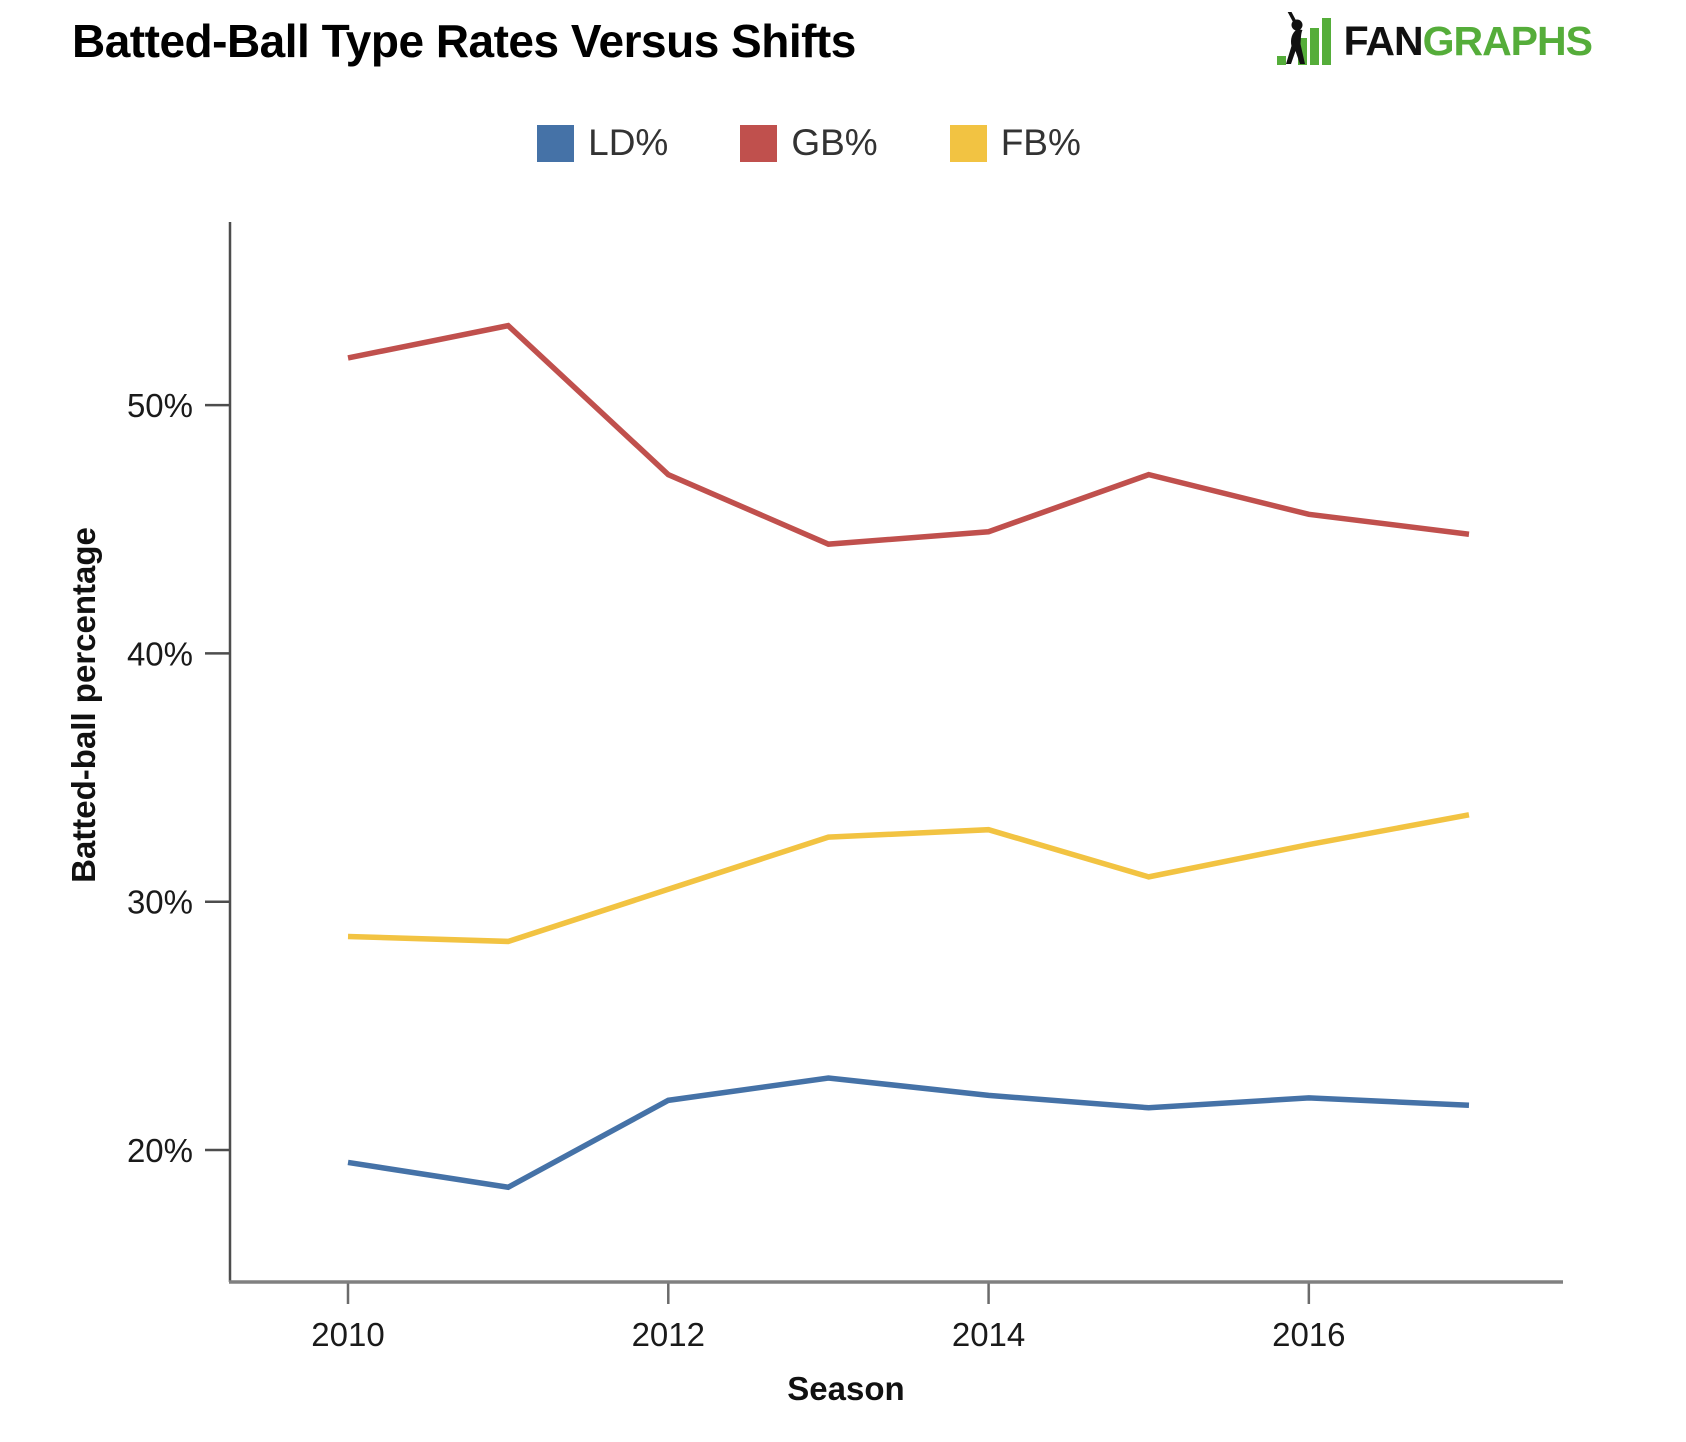  What do you see at coordinates (1308, 1334) in the screenshot?
I see `x-tick-label: 2016` at bounding box center [1308, 1334].